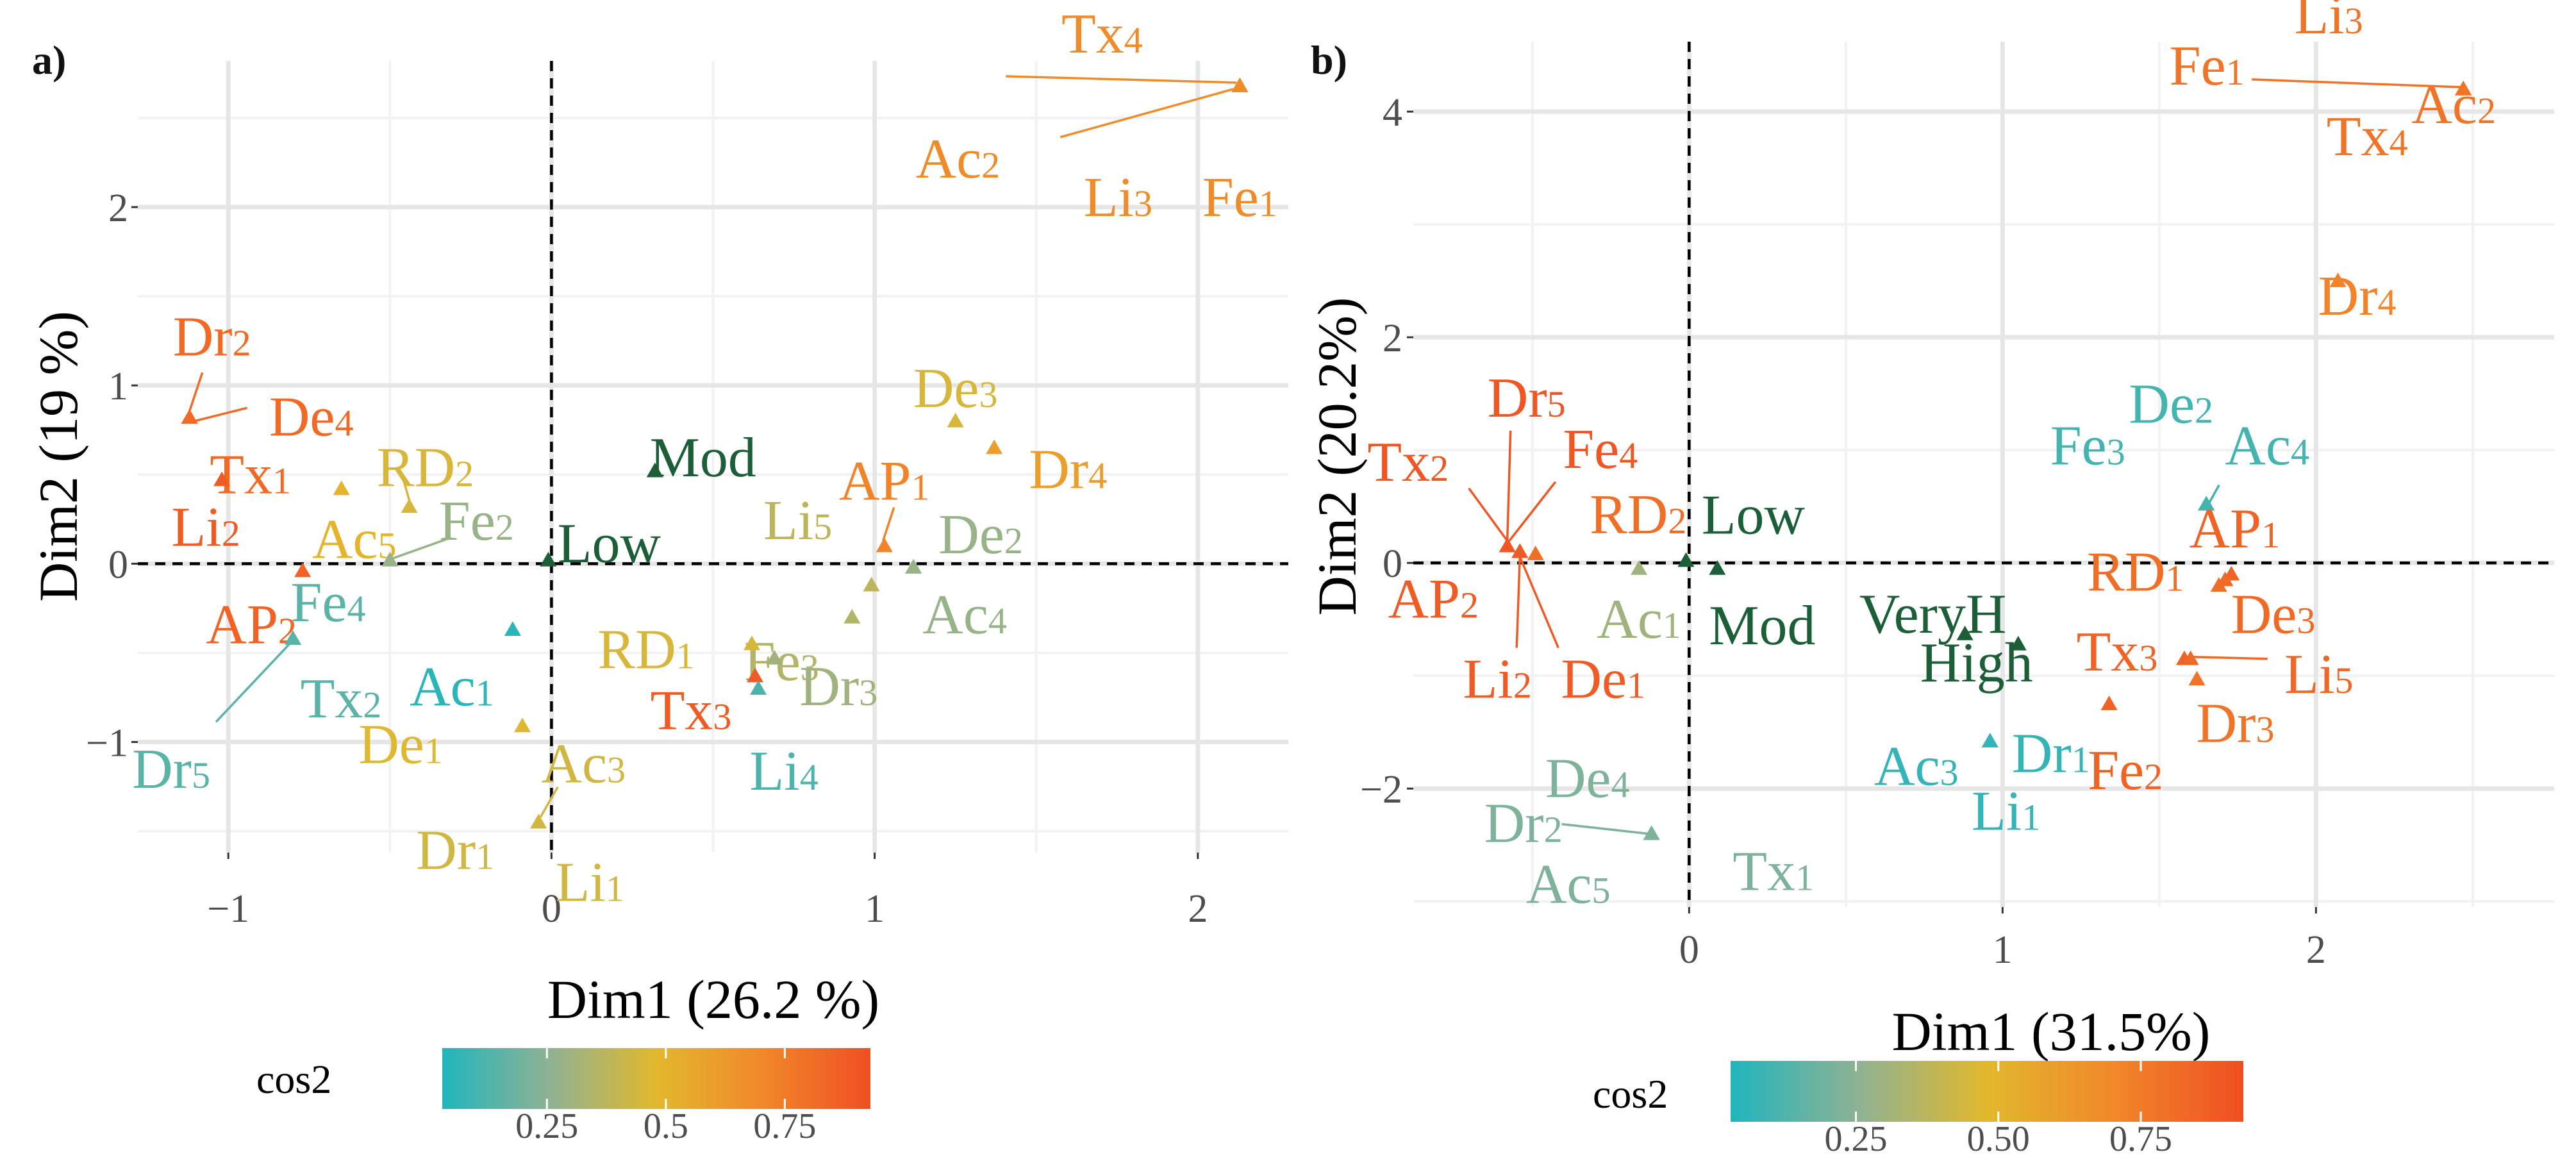  What do you see at coordinates (1933, 614) in the screenshot?
I see `supplementary-label-veryh: VeryH` at bounding box center [1933, 614].